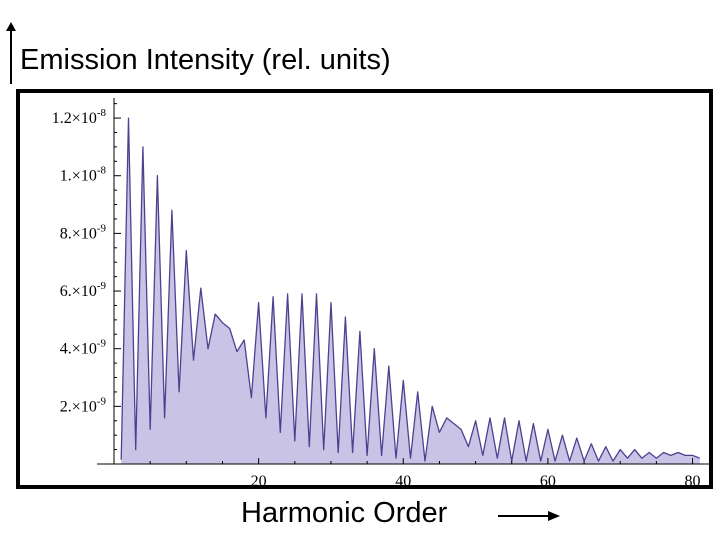 This screenshot has height=540, width=720. Describe the element at coordinates (529, 516) in the screenshot. I see `x-axis-arrow-icon` at that location.